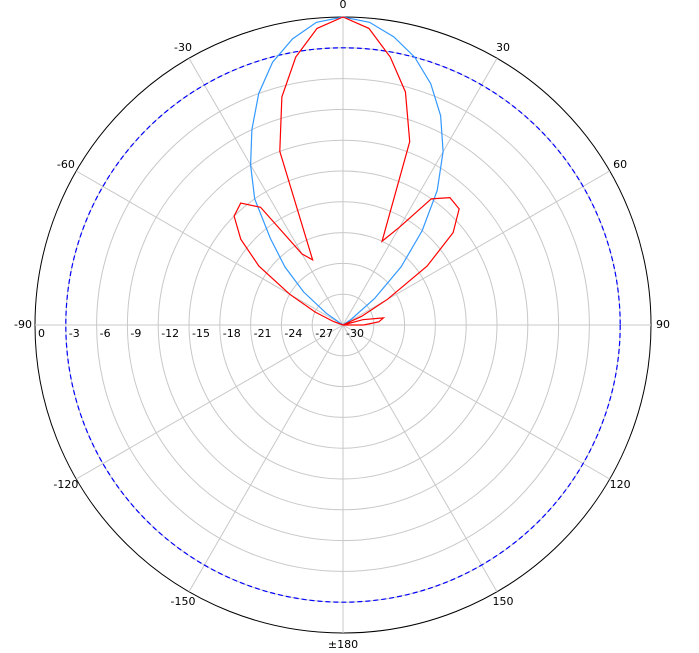  I want to click on angle-tick-label: -60, so click(66, 164).